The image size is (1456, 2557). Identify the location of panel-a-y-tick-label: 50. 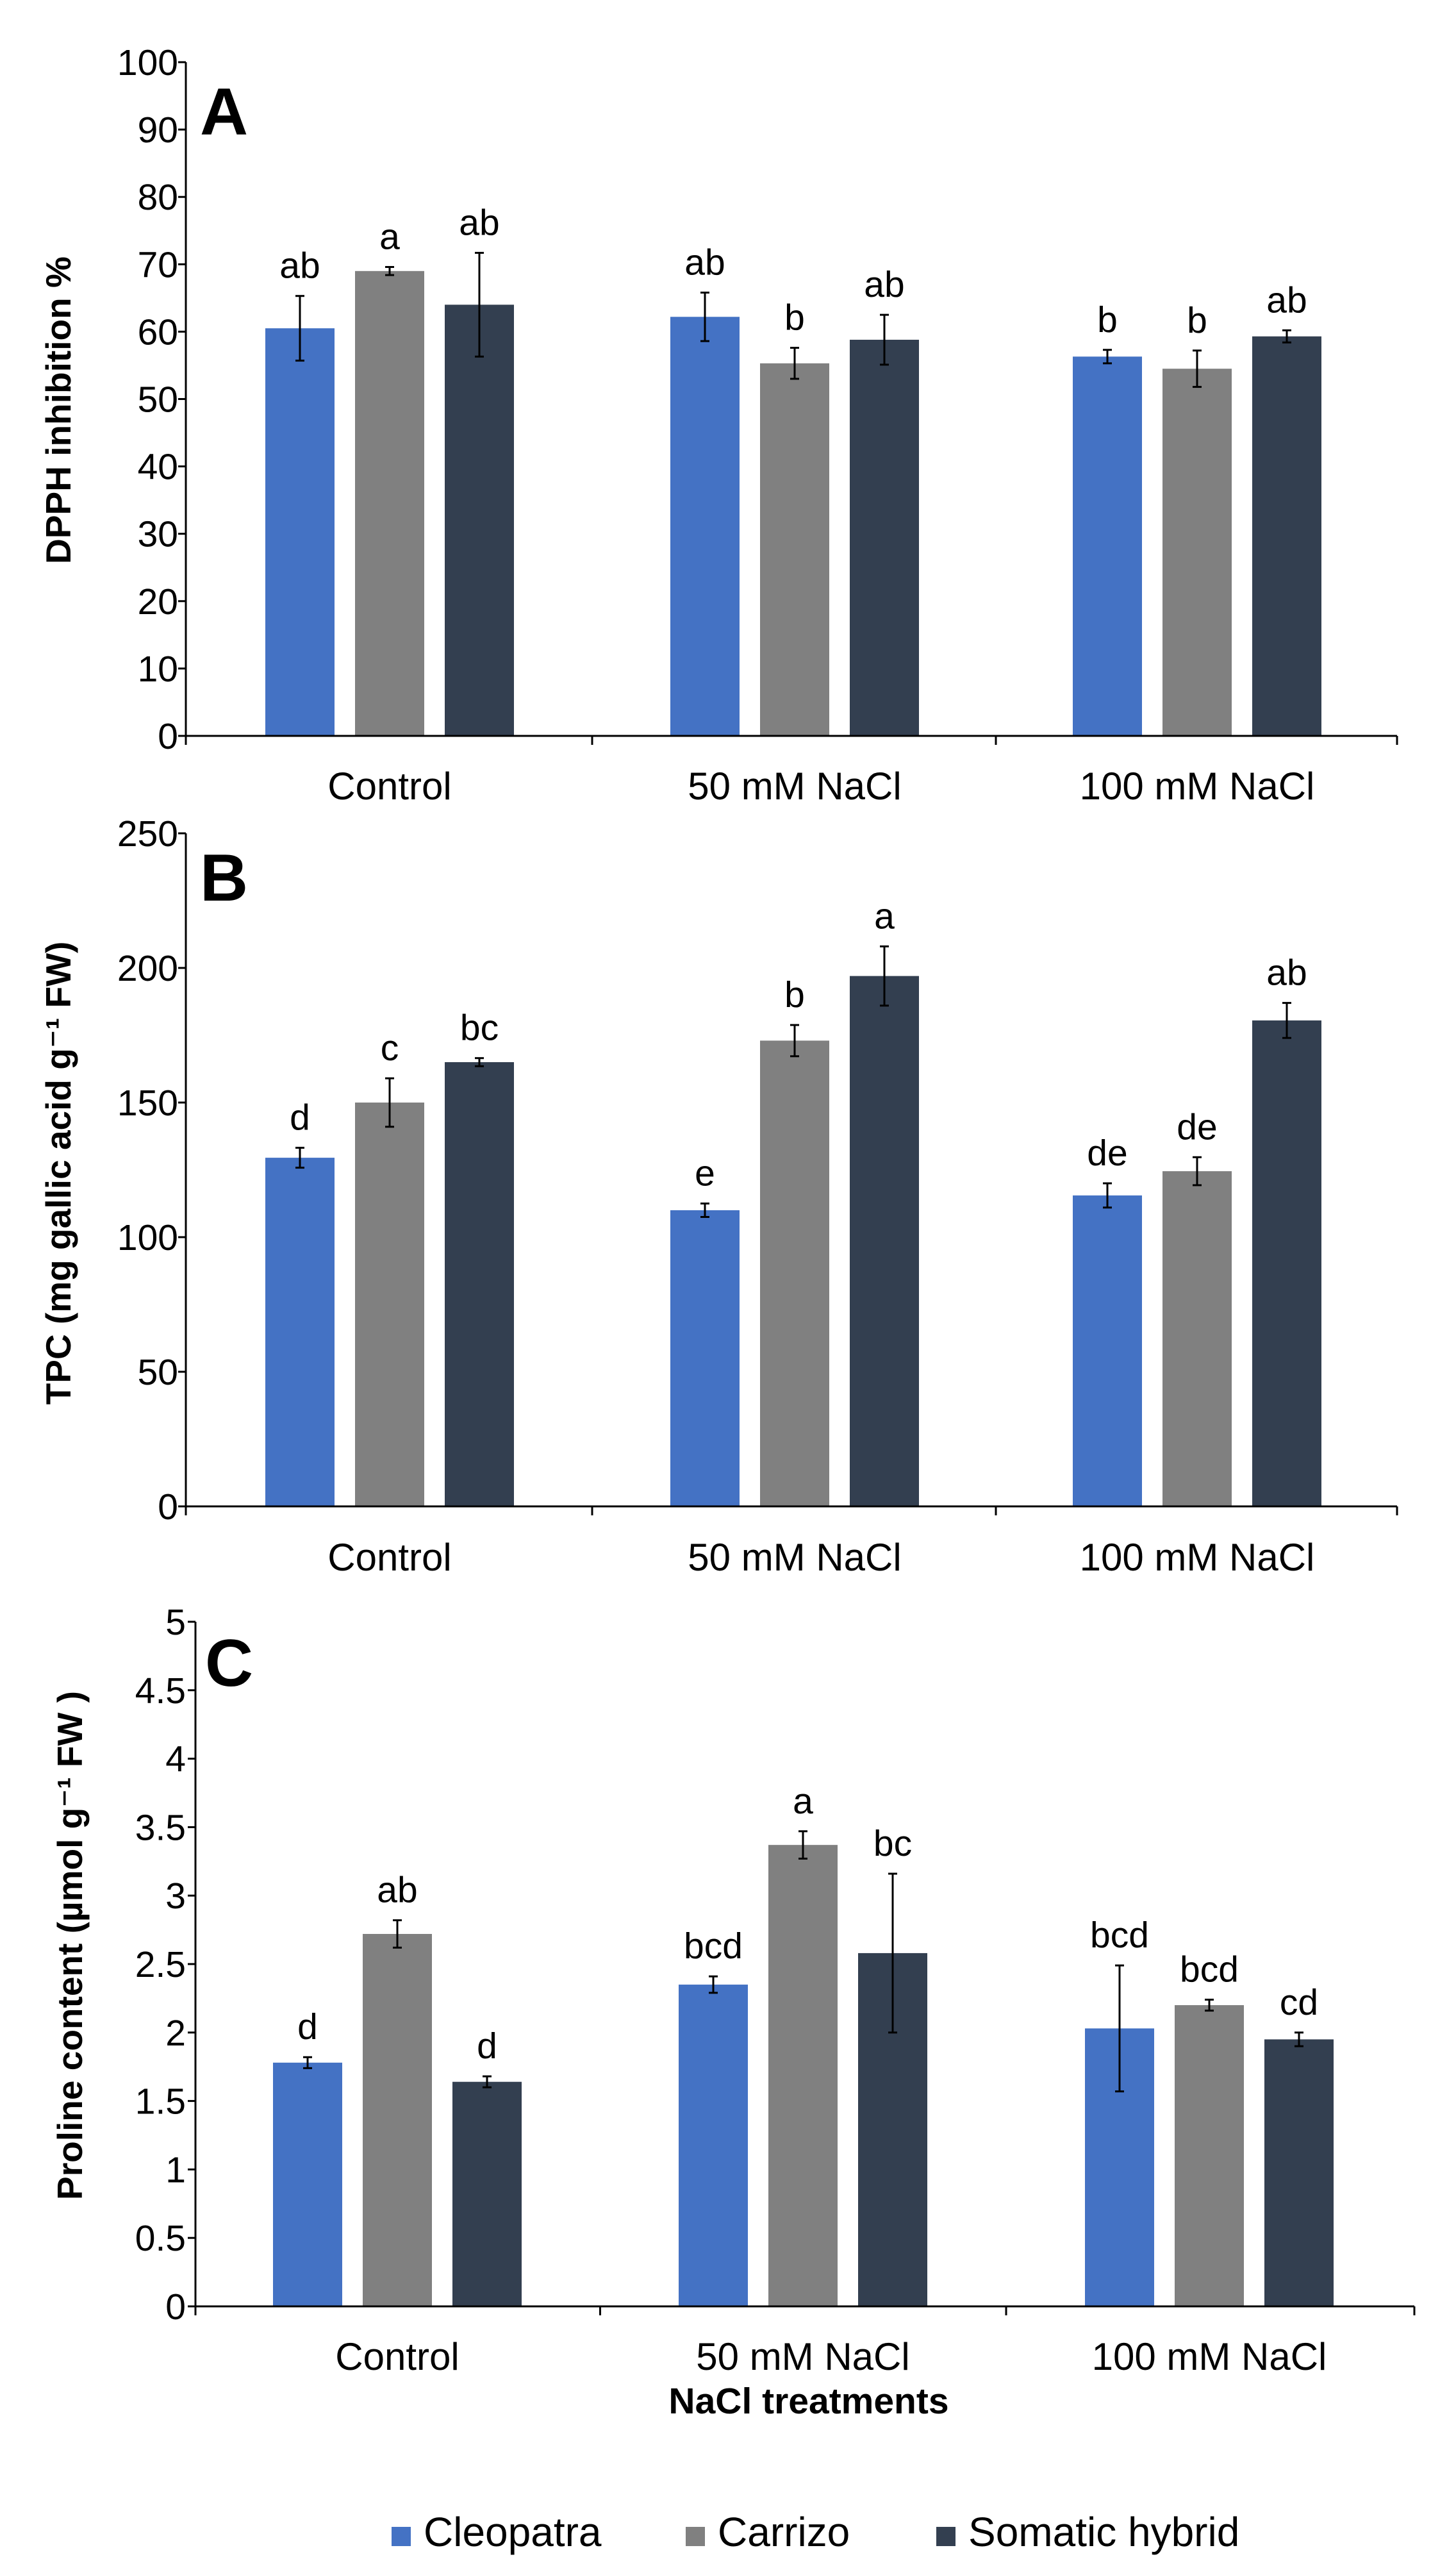
(158, 400).